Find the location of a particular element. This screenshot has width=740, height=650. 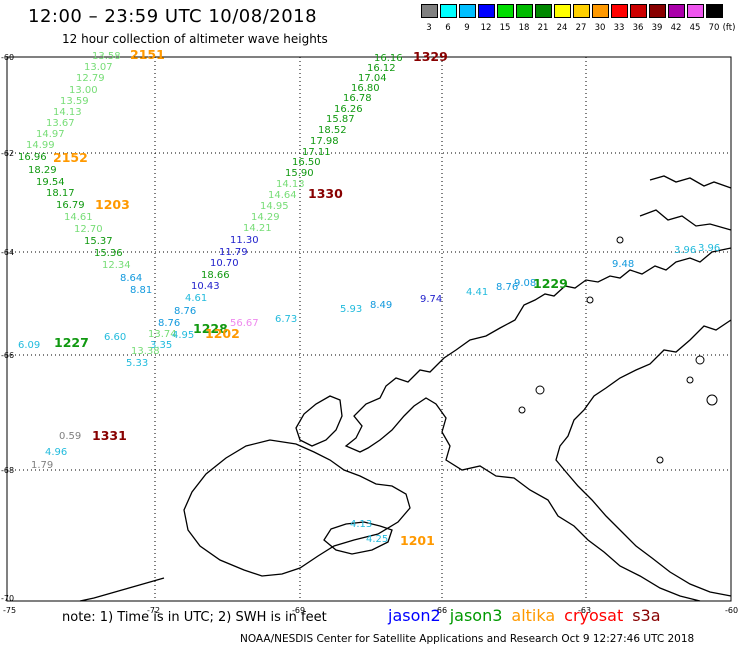

wave-height-value: 0.59 is located at coordinates (70, 436).